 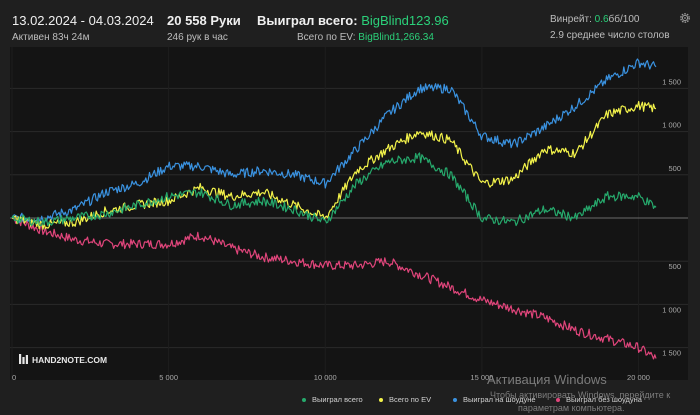 I want to click on active-time: Активен 83ч 24м, so click(x=51, y=37).